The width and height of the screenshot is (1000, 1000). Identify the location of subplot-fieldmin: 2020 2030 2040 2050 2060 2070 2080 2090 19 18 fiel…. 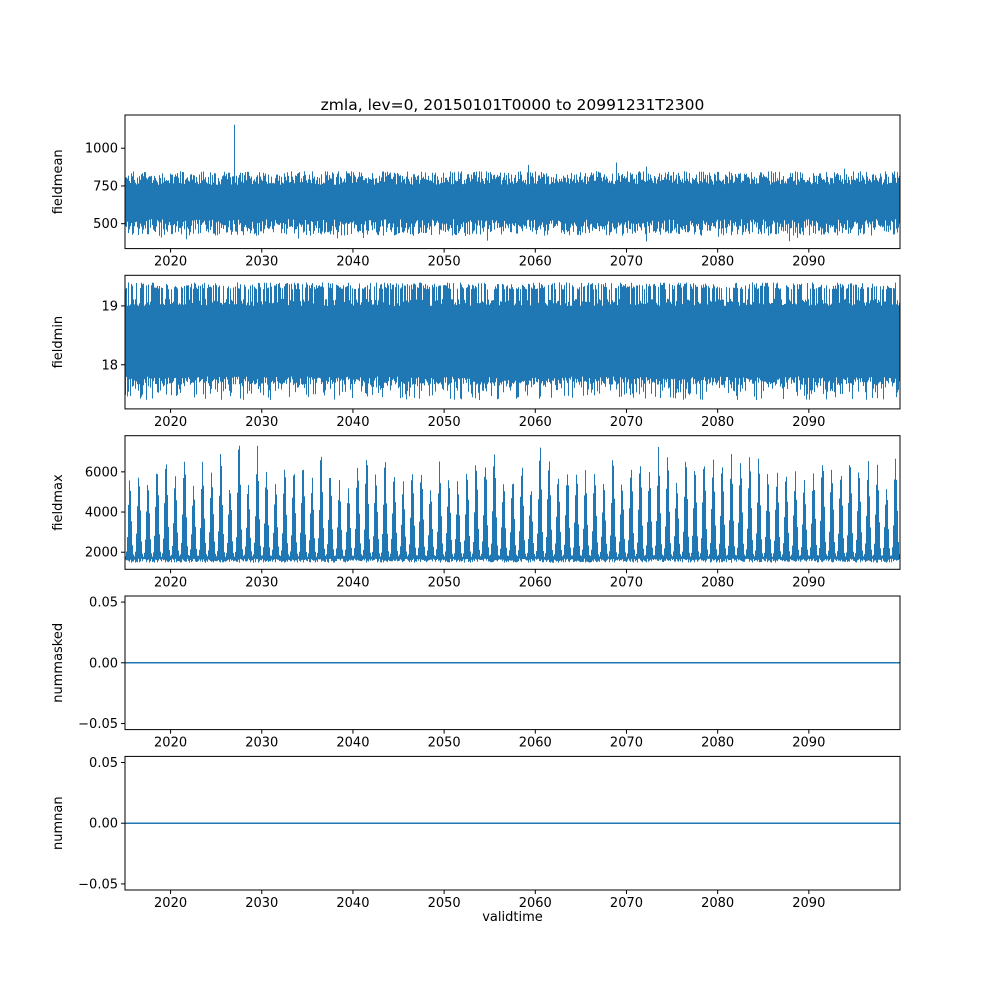
(476, 352).